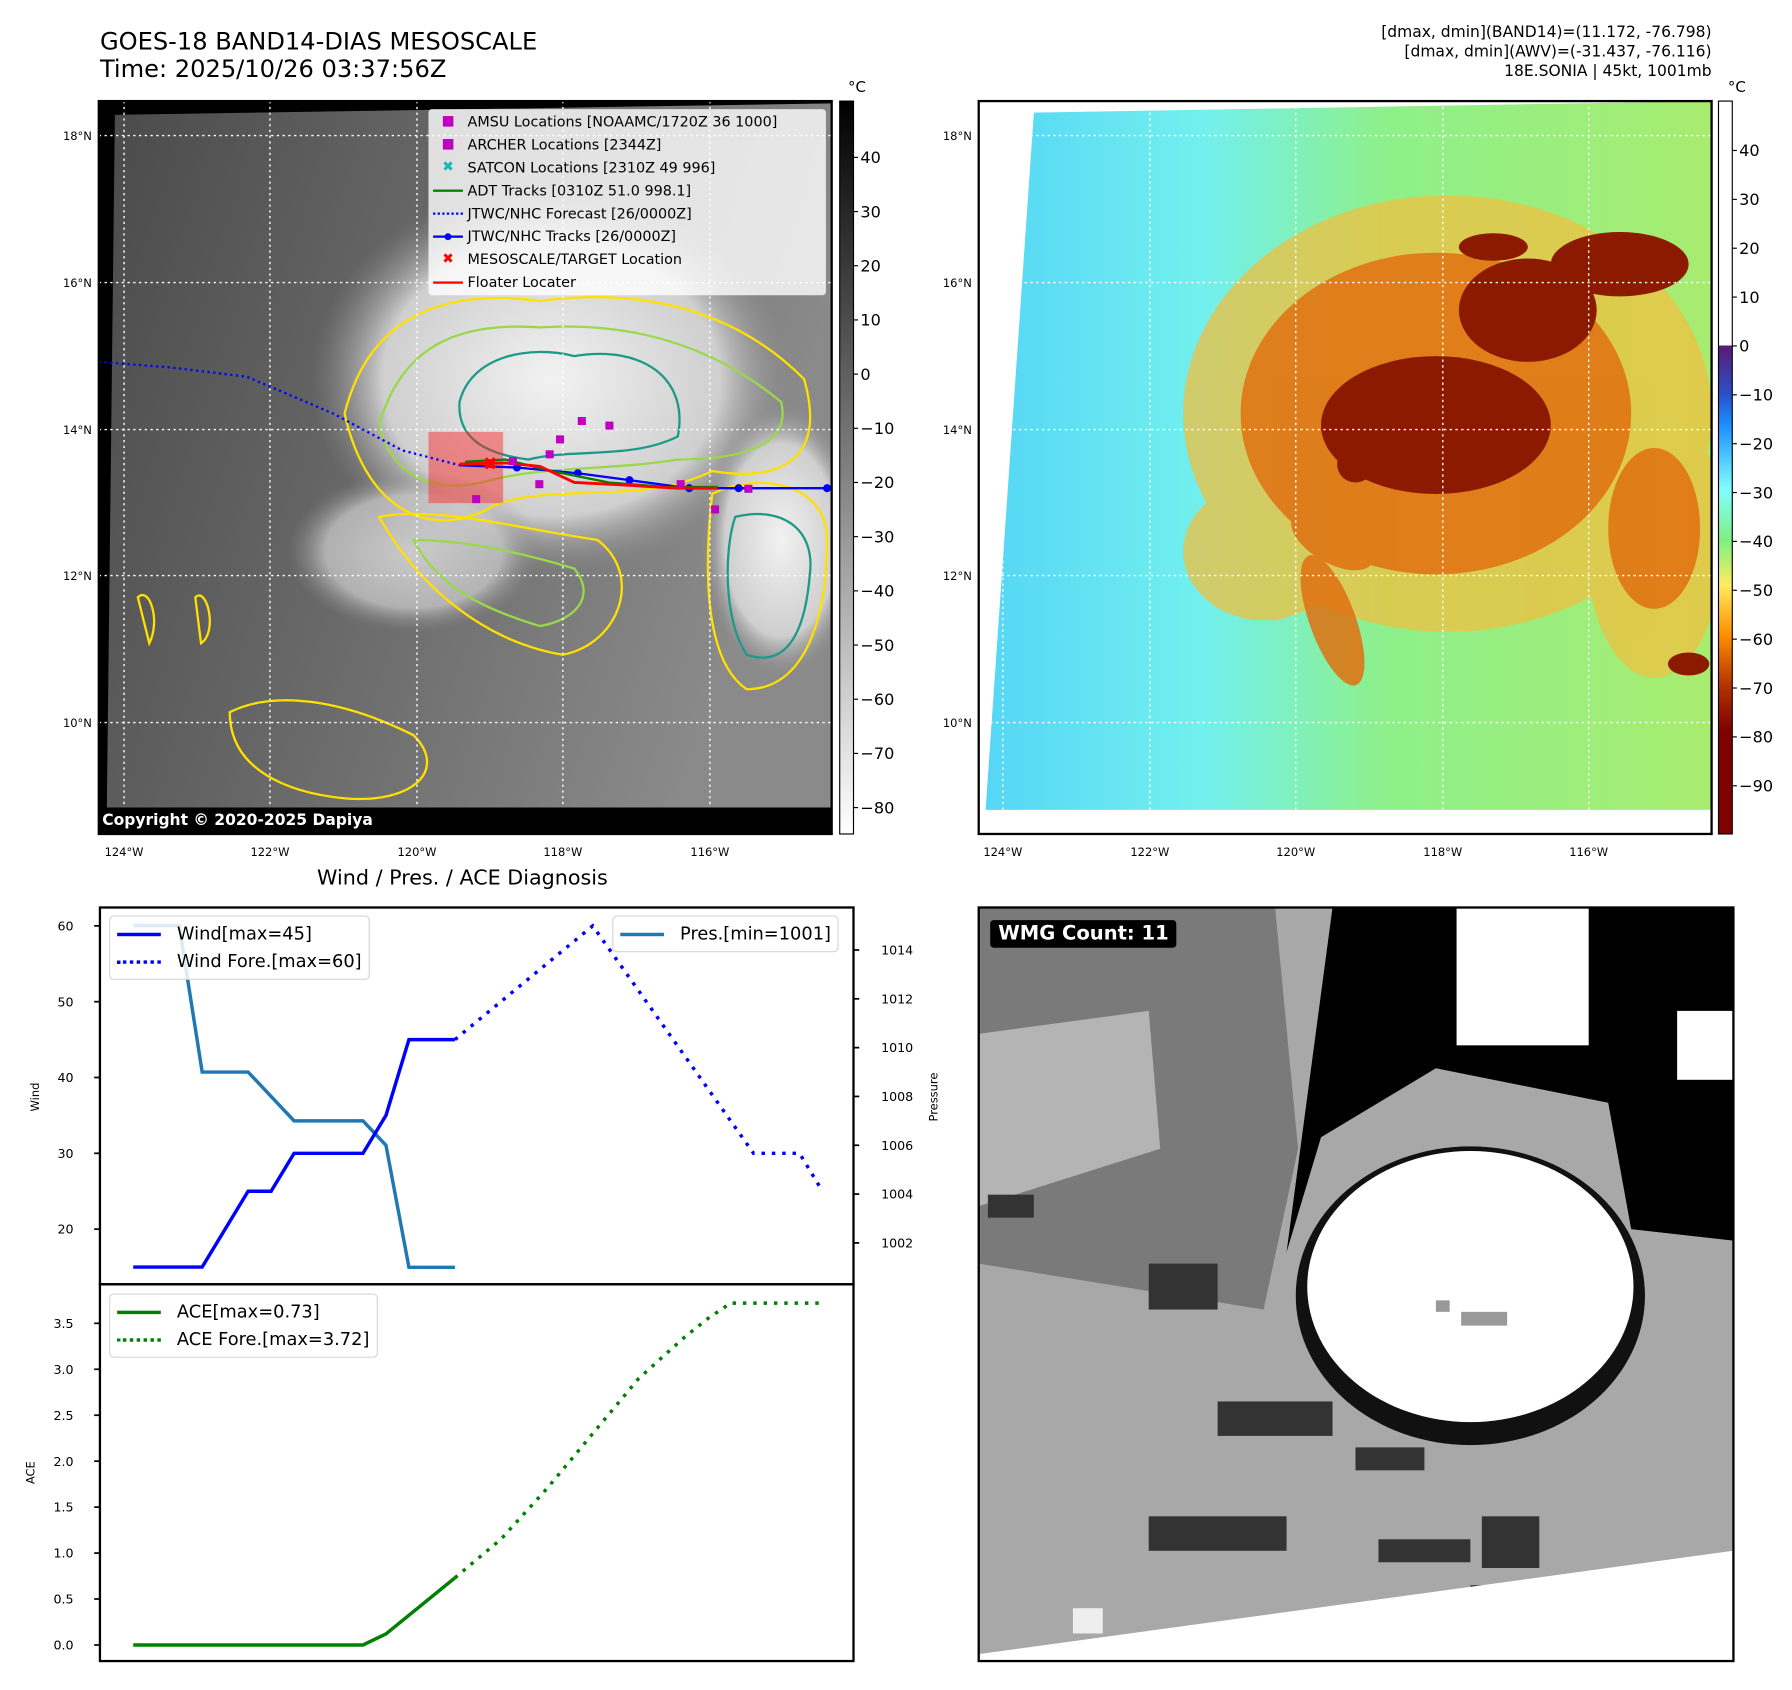 The width and height of the screenshot is (1792, 1690). I want to click on solid-line-swatch, so click(642, 934).